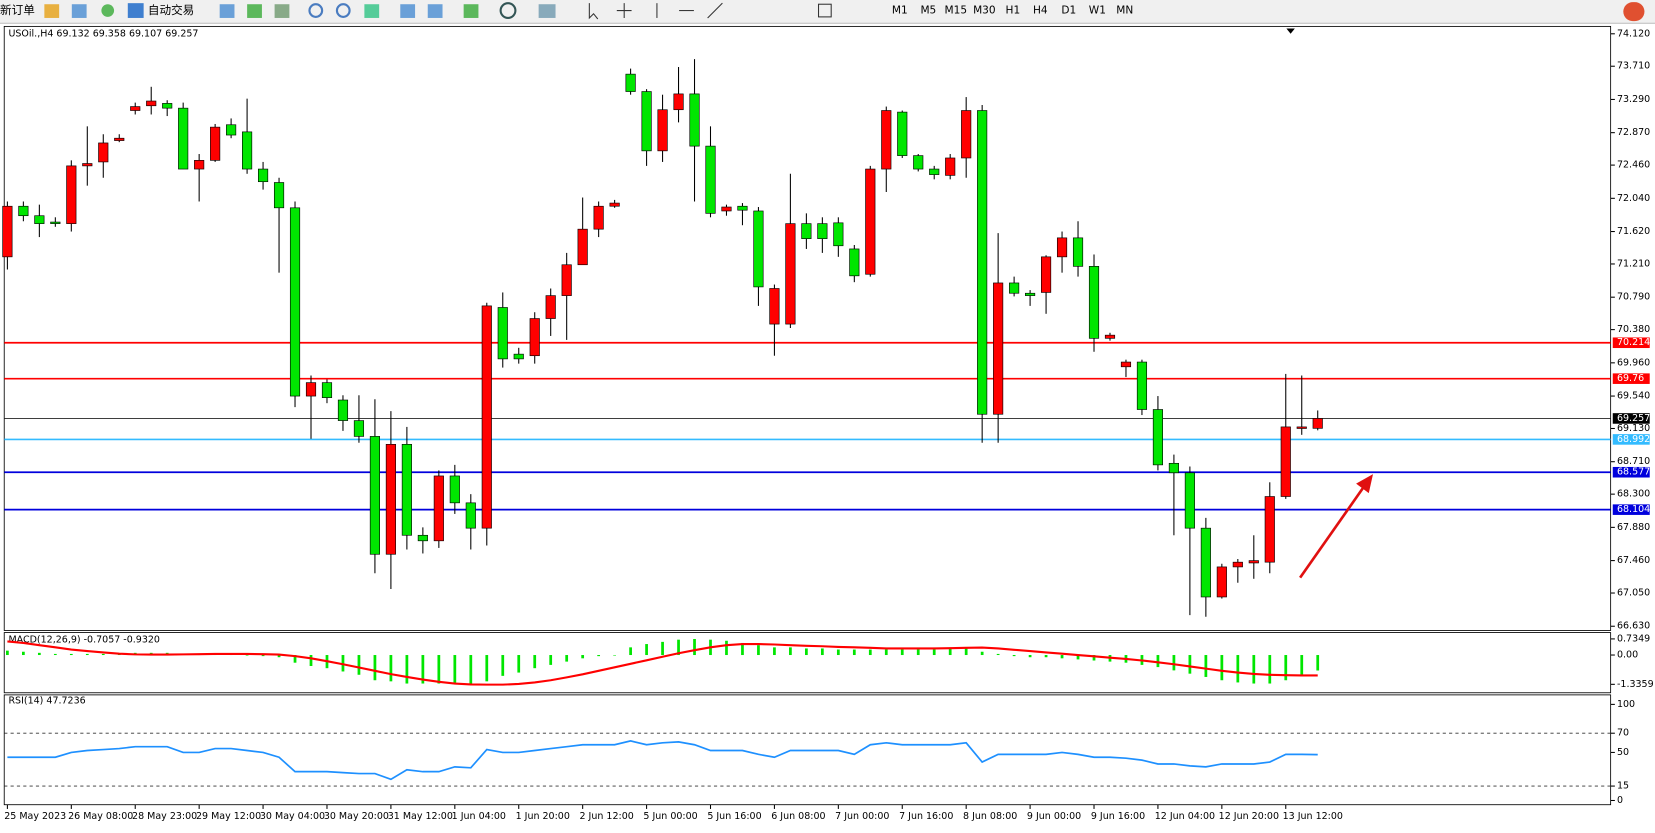  What do you see at coordinates (1633, 165) in the screenshot?
I see `y-tick-label: 72.460` at bounding box center [1633, 165].